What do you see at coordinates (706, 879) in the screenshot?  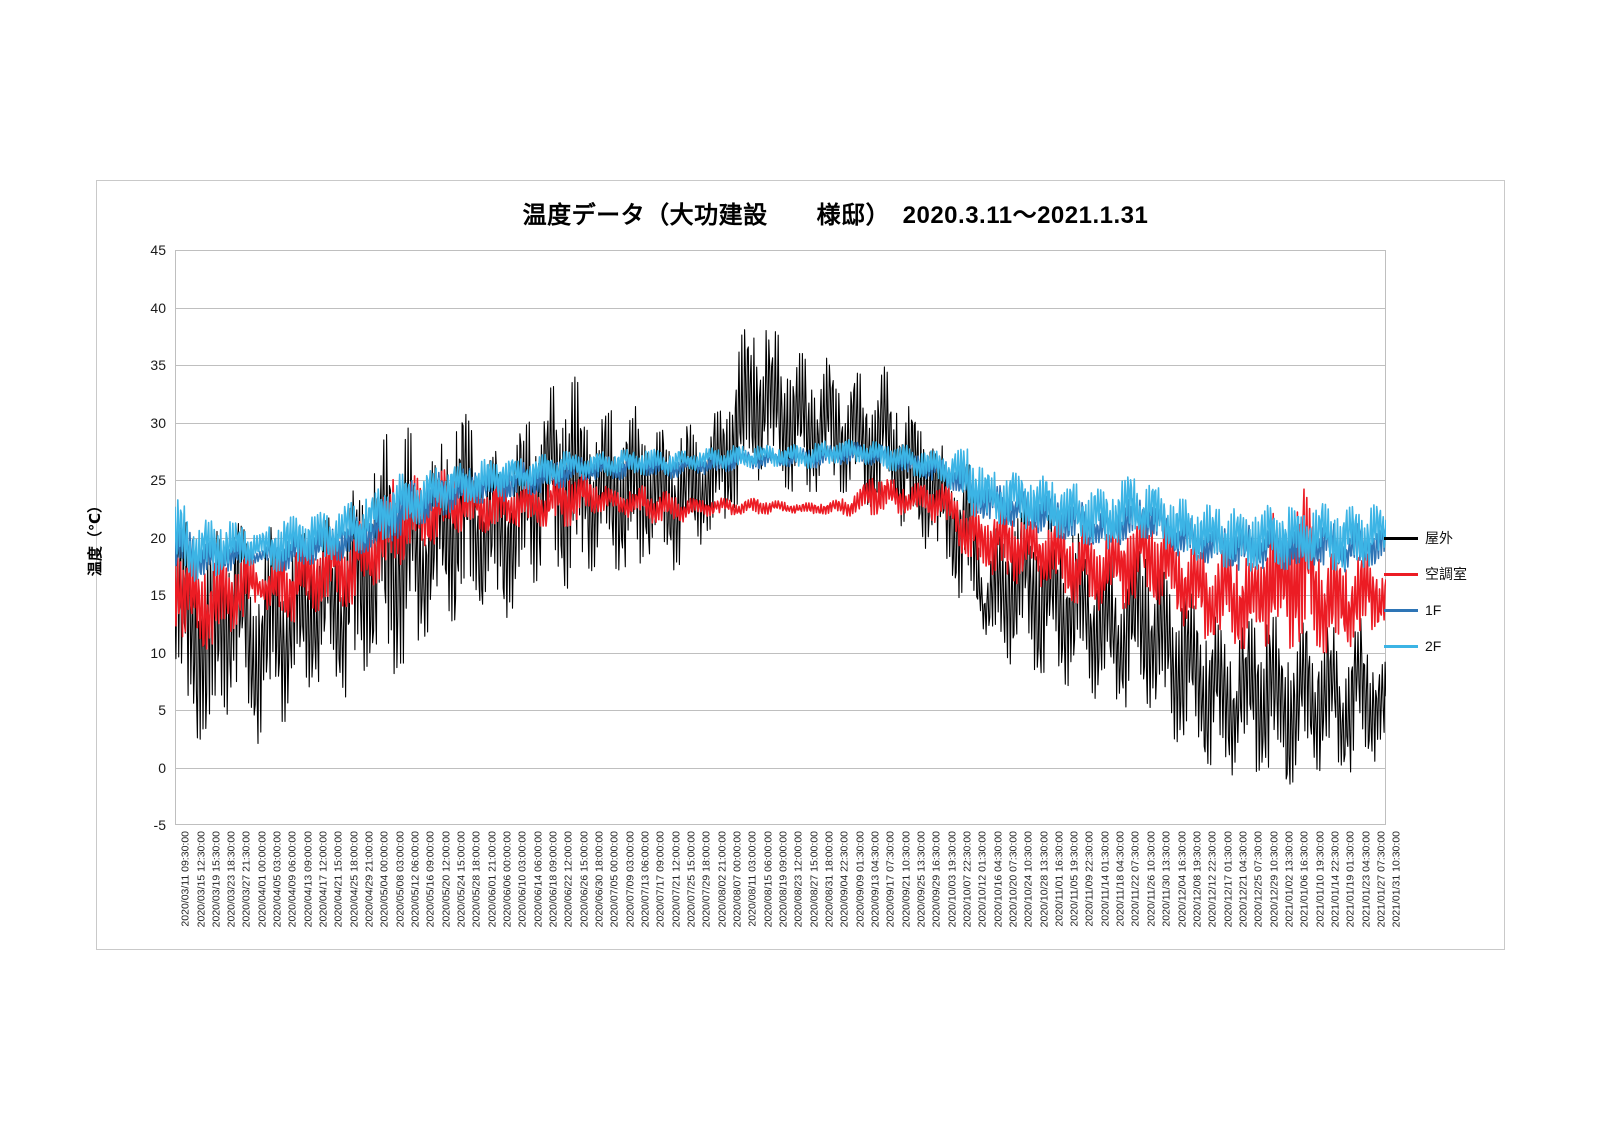 I see `x-axis-tick-label: 2020/07/29 18:00:00` at bounding box center [706, 879].